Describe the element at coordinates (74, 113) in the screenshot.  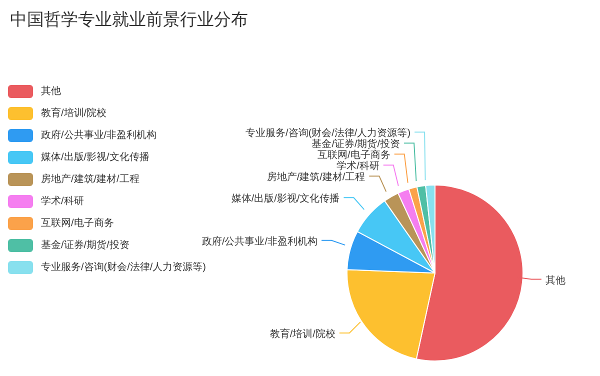
I see `legend-label: 教育/培训/院校` at that location.